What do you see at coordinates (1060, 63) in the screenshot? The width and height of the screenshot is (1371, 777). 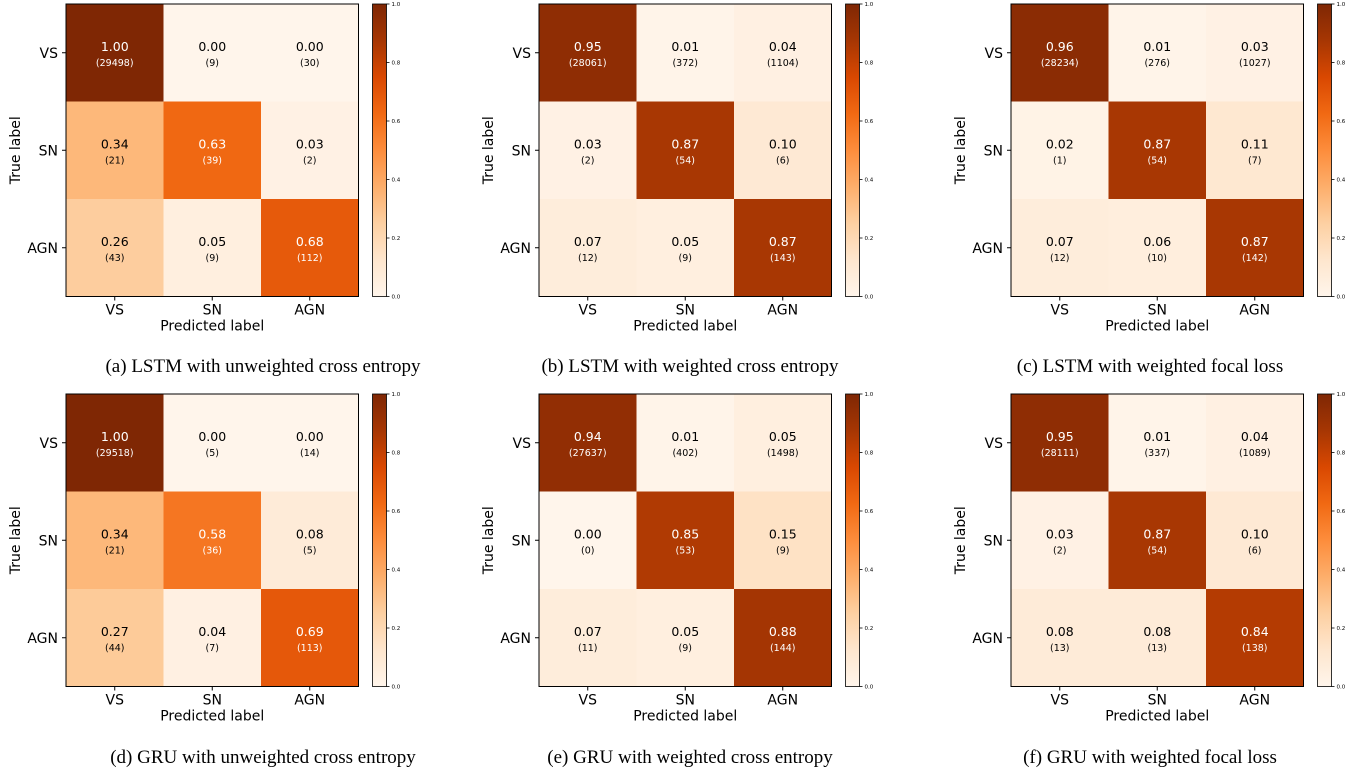 I see `cell-count-label: (28234)` at bounding box center [1060, 63].